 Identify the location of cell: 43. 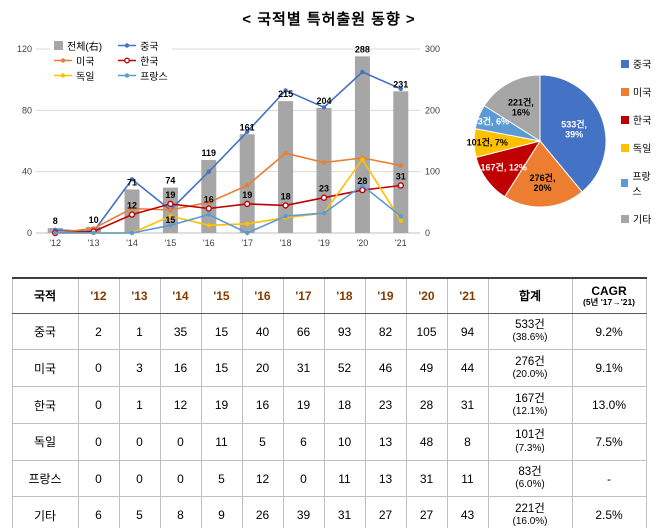
(467, 512).